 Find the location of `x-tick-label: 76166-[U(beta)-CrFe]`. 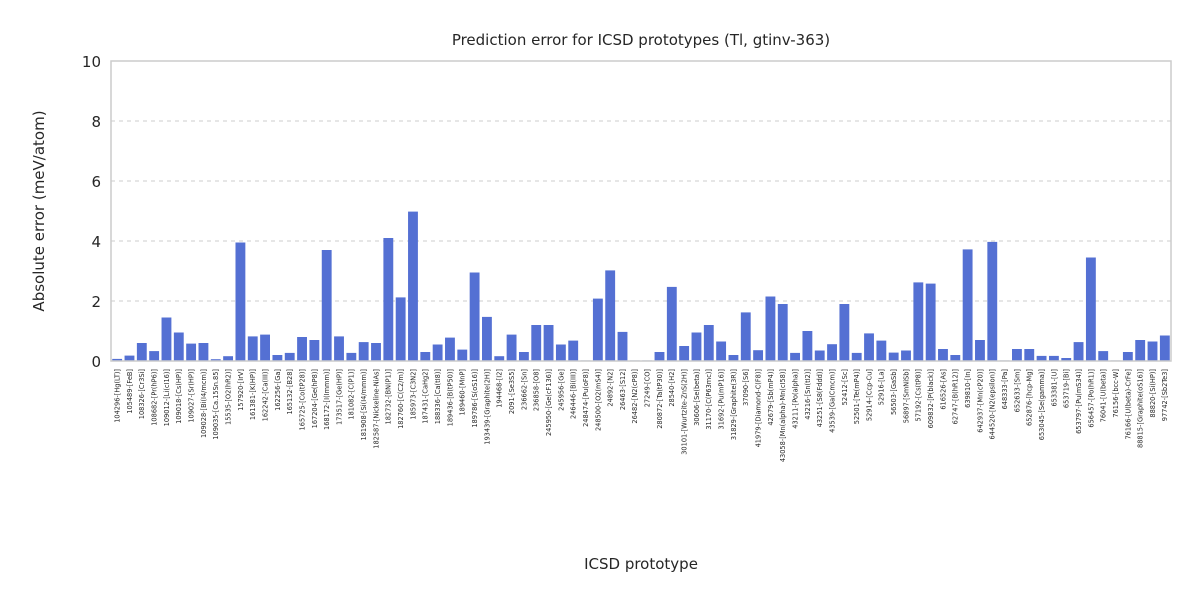

x-tick-label: 76166-[U(beta)-CrFe] is located at coordinates (1128, 404).